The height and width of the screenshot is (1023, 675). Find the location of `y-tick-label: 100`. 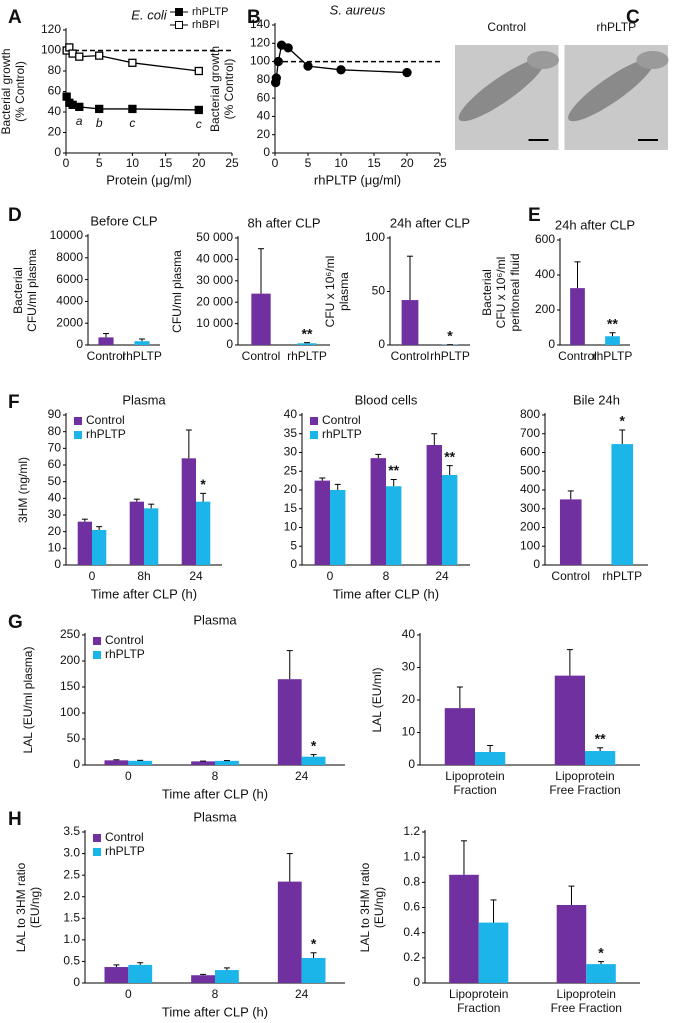

y-tick-label: 100 is located at coordinates (375, 237).